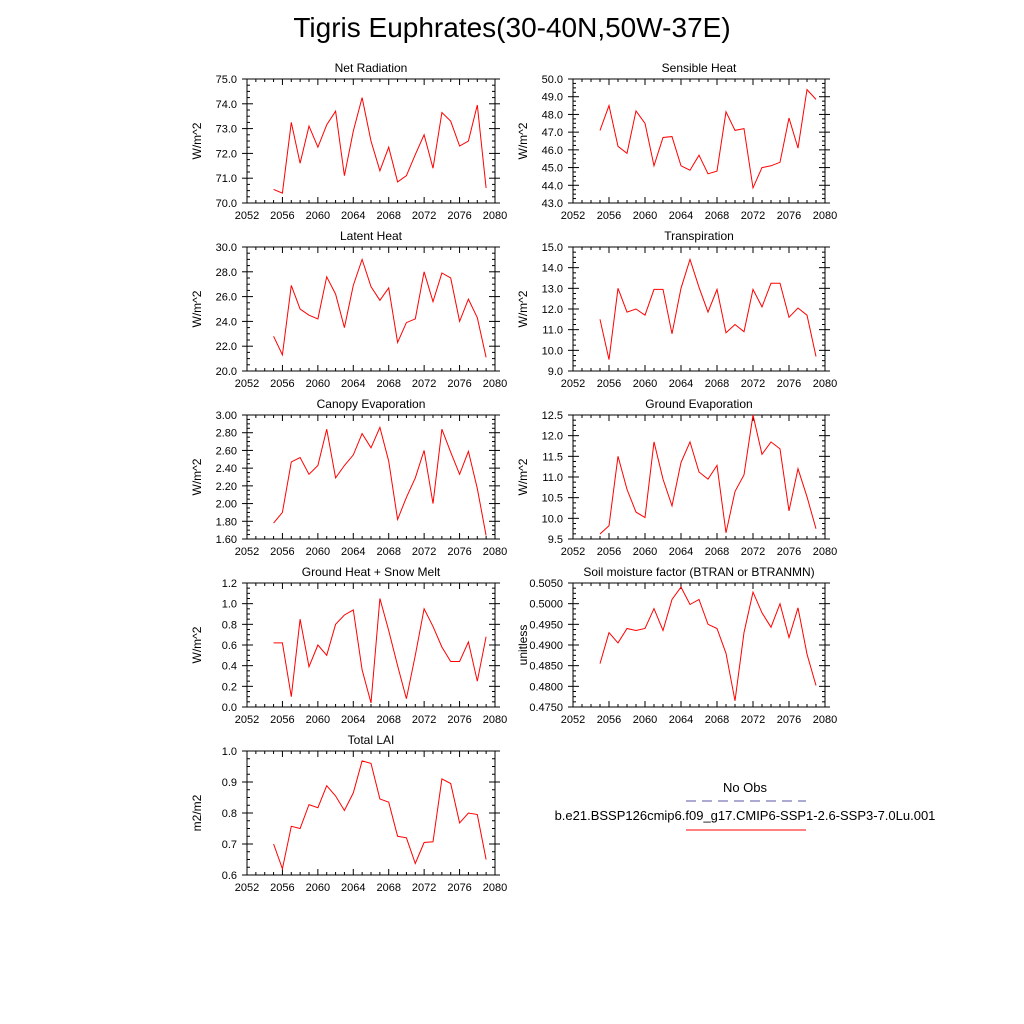 Image resolution: width=1024 pixels, height=1024 pixels. I want to click on y-tick-label: 2.20, so click(226, 487).